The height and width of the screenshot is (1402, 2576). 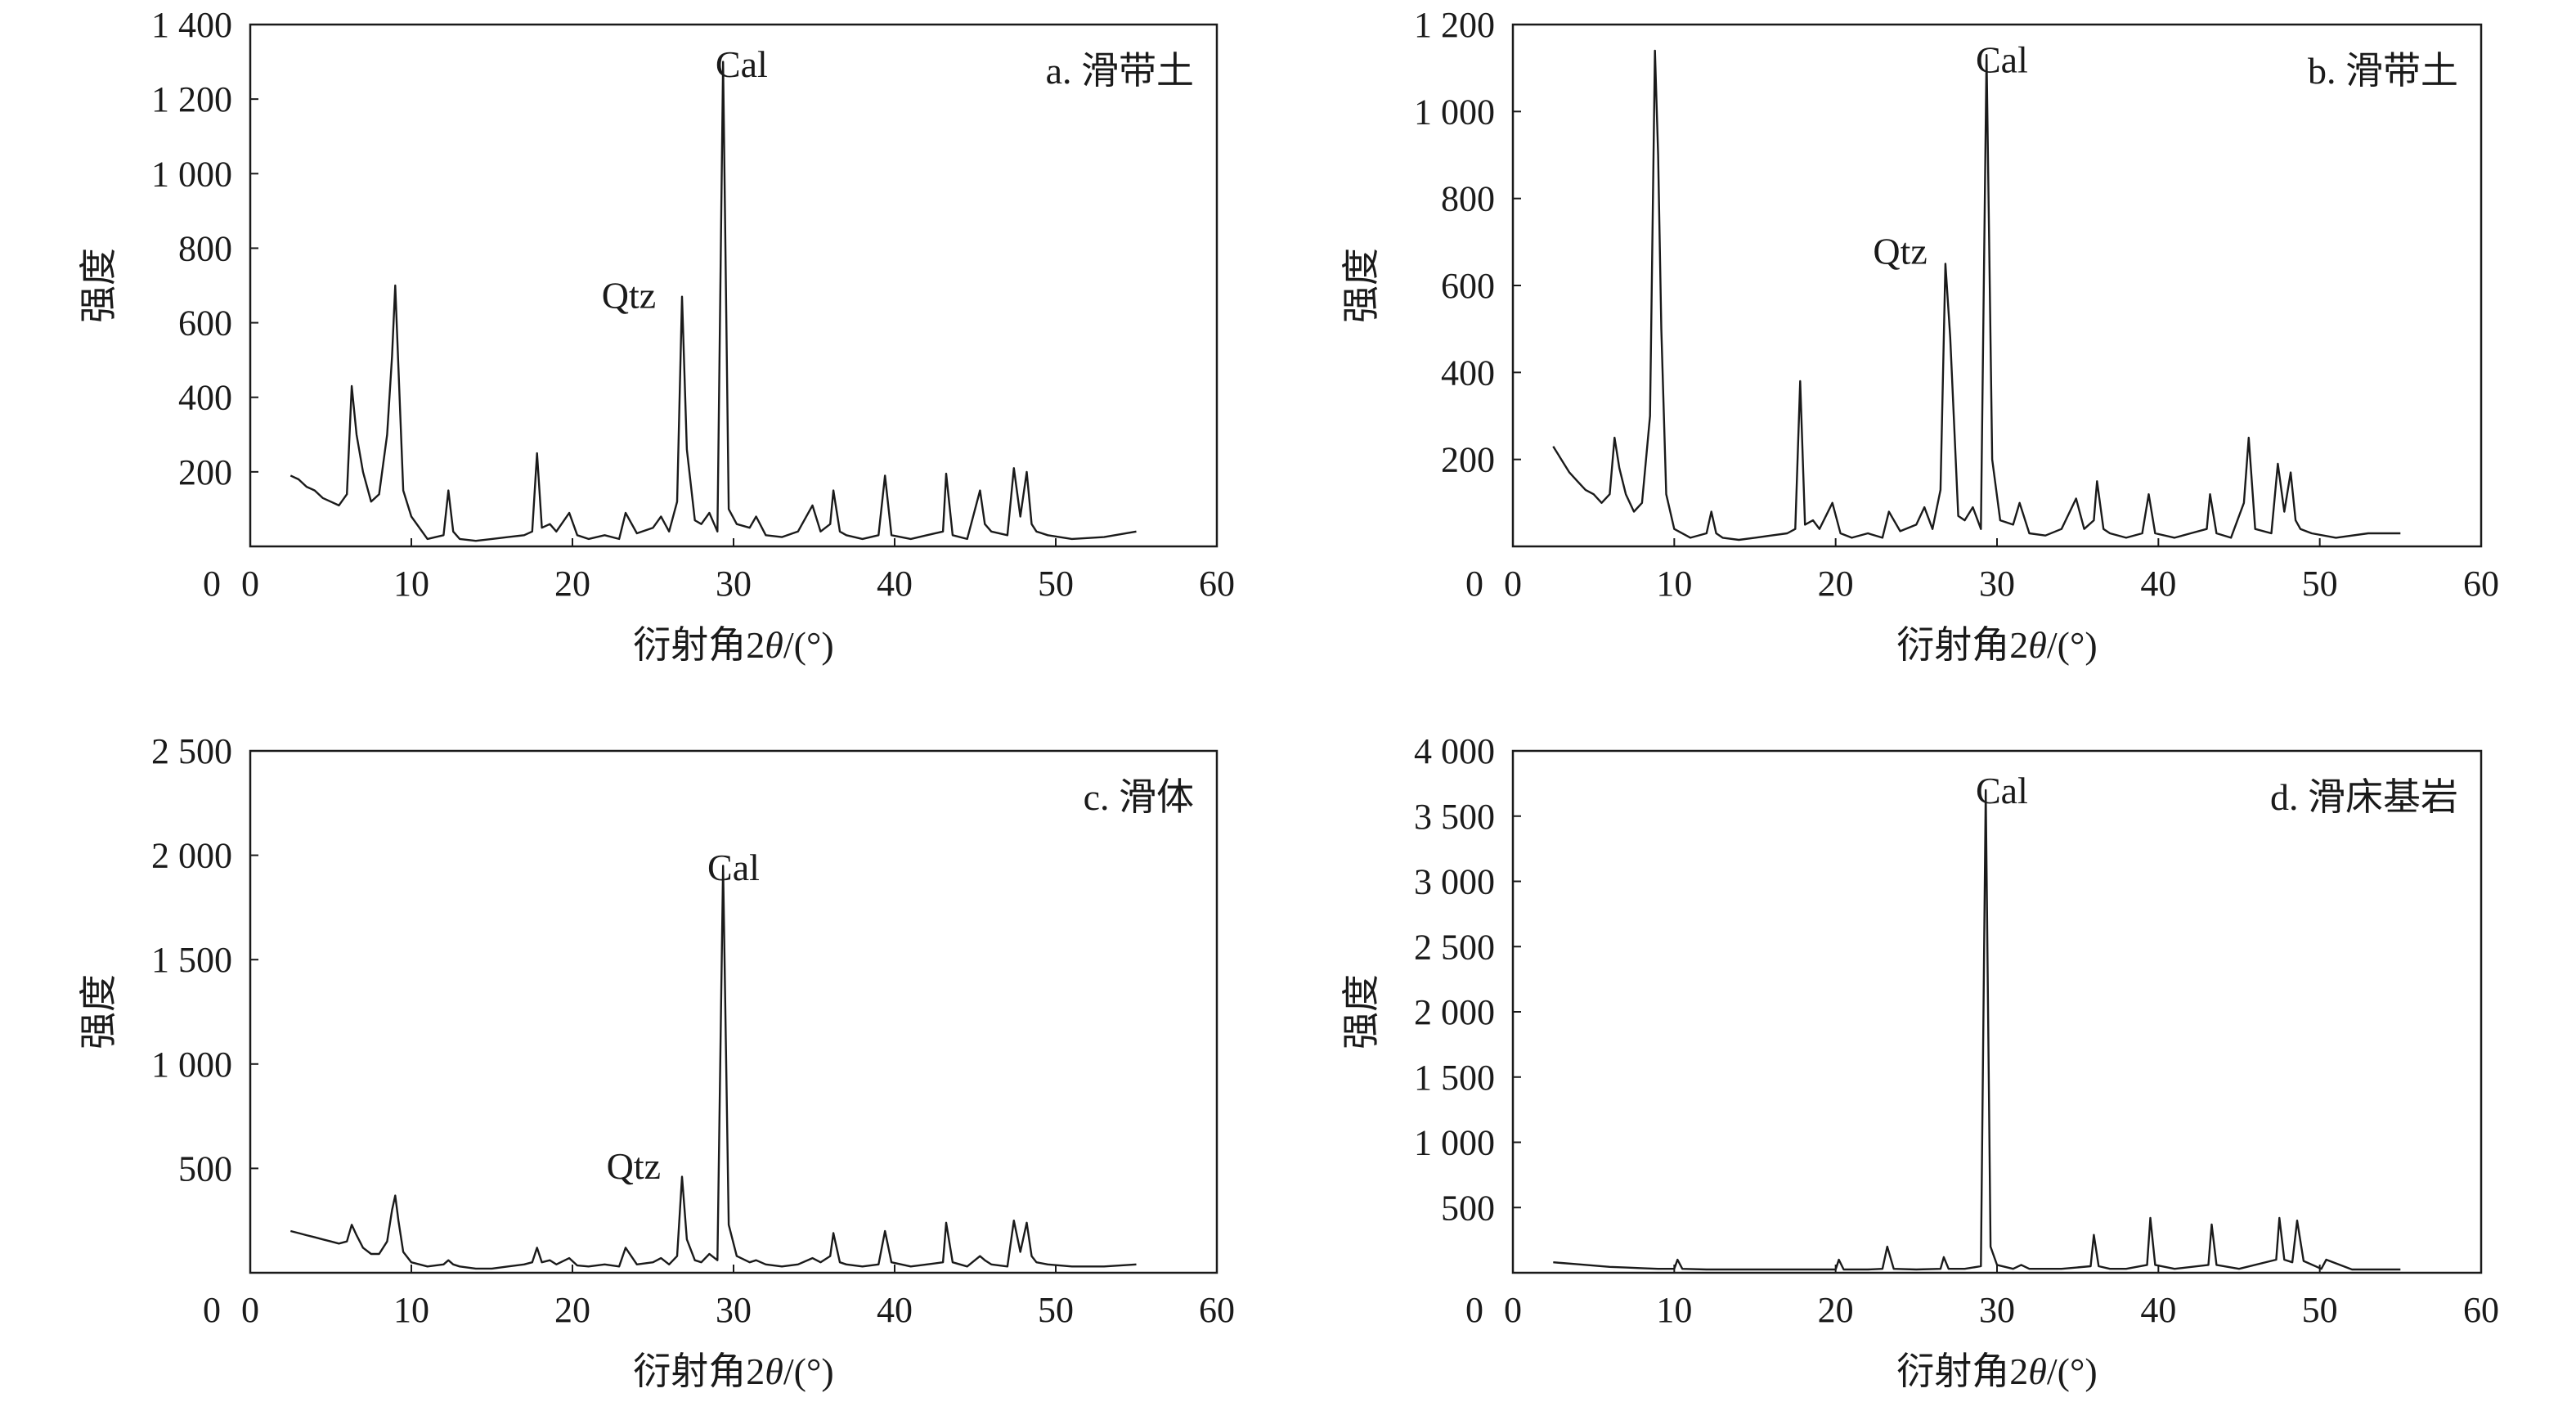 I want to click on y-tick-label: 3 000, so click(x=1454, y=882).